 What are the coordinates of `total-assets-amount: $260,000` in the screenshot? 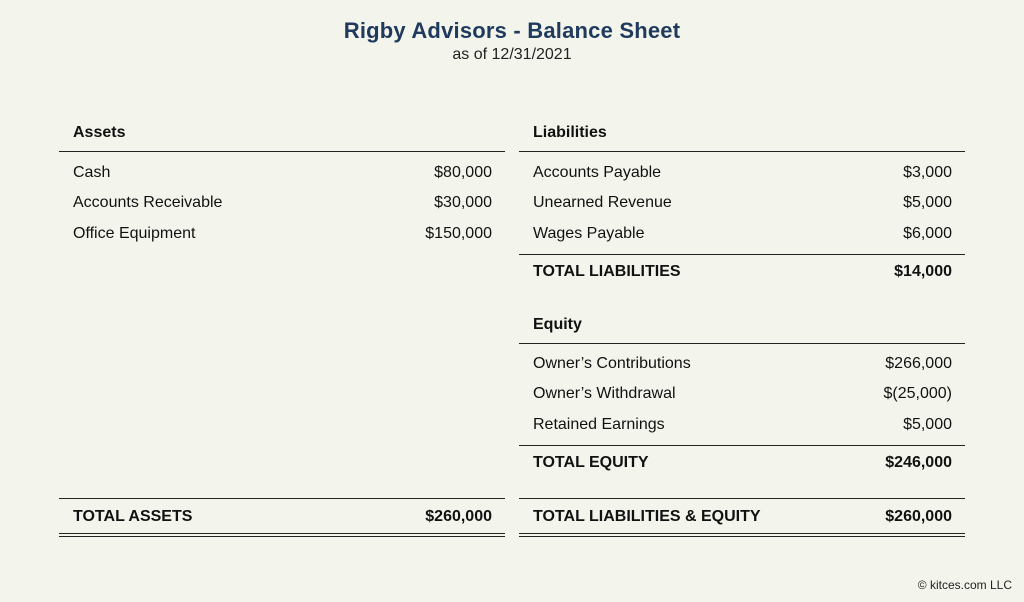 It's located at (458, 516).